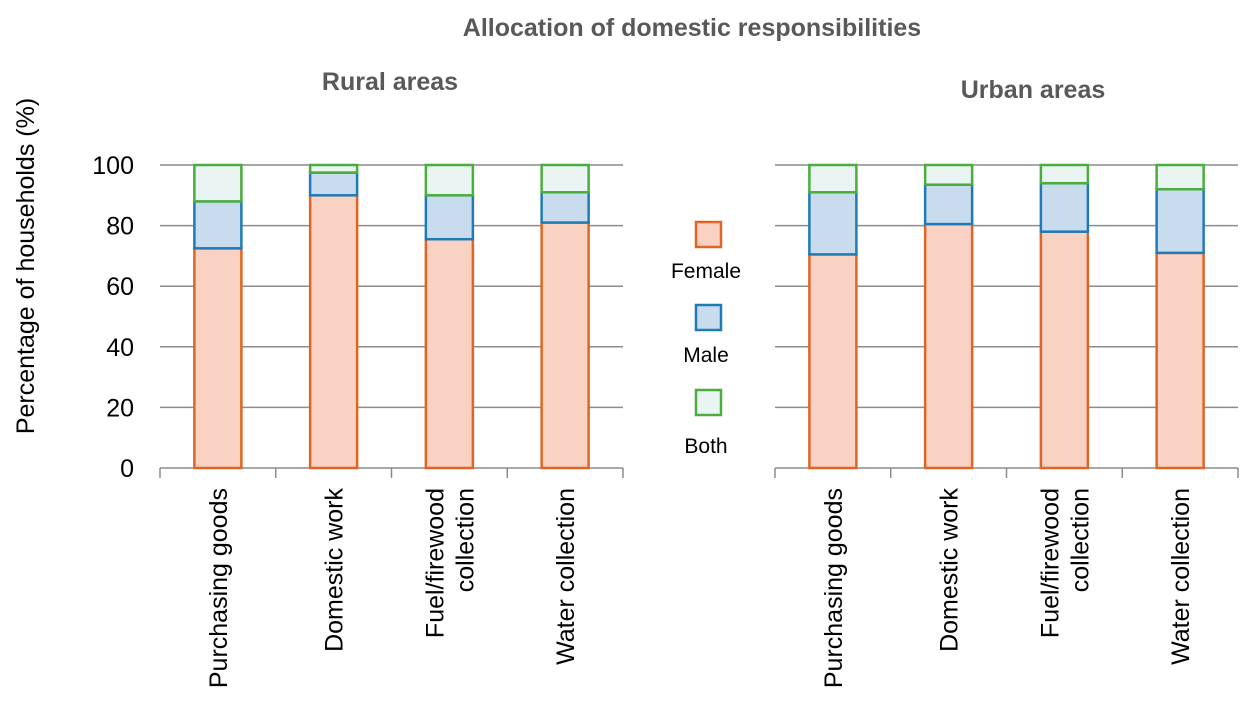 Image resolution: width=1242 pixels, height=722 pixels. What do you see at coordinates (120, 348) in the screenshot?
I see `y-tick-label: 40` at bounding box center [120, 348].